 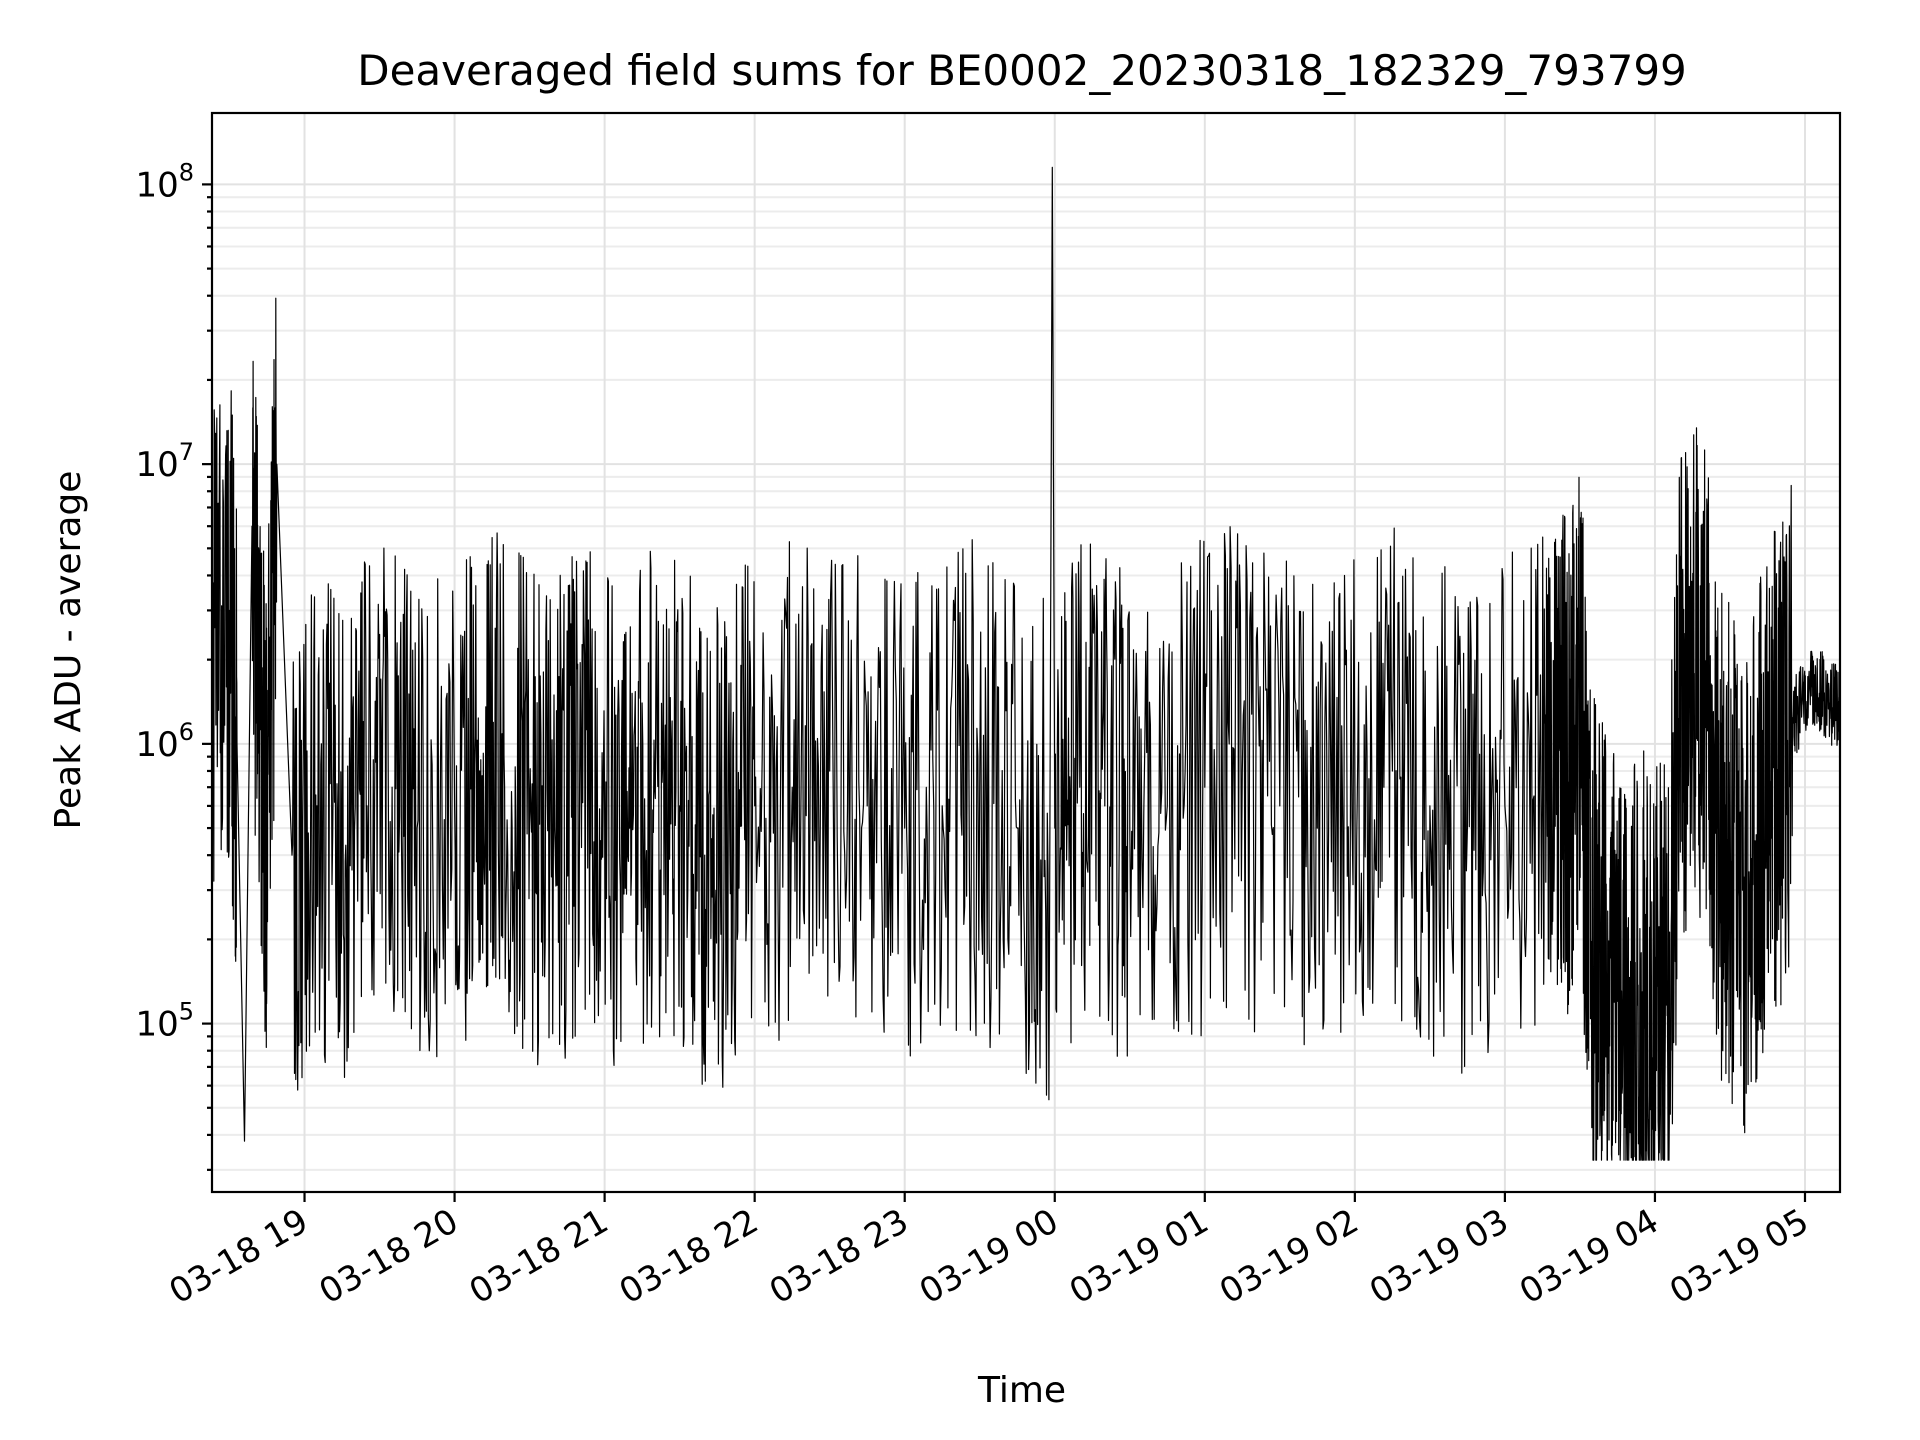 I want to click on y-axis-label: Peak ADU - average, so click(x=68, y=650).